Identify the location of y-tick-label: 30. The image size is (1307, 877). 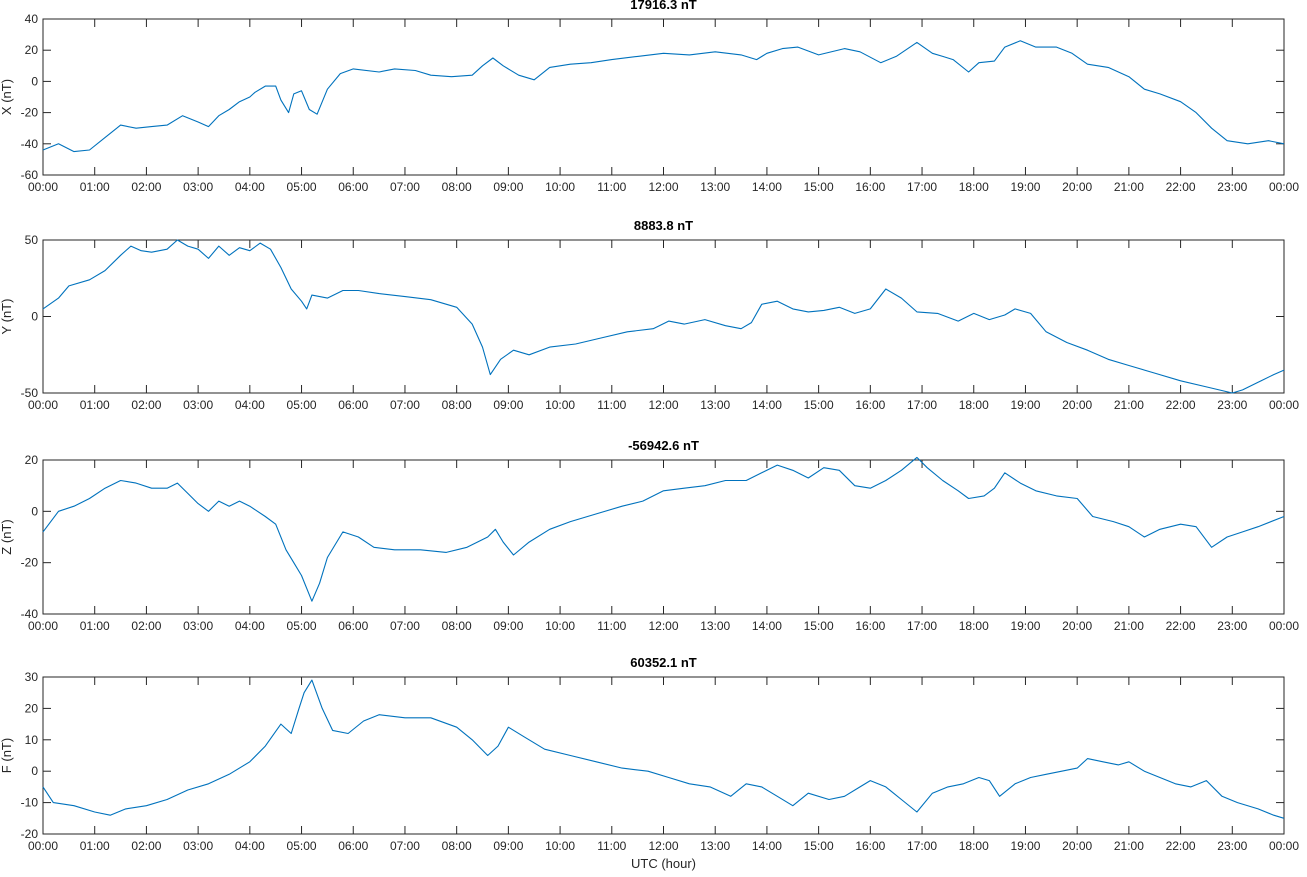
(32, 677).